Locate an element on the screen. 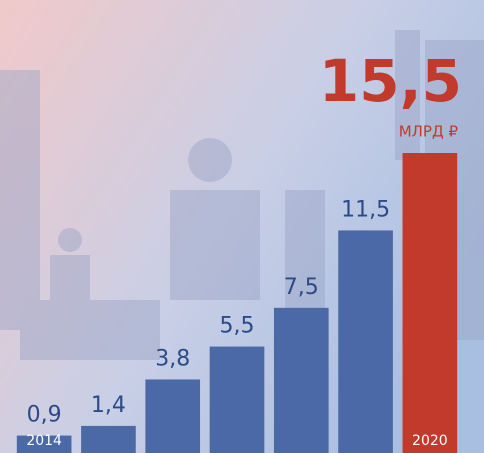  value-label: 11,5 is located at coordinates (365, 209).